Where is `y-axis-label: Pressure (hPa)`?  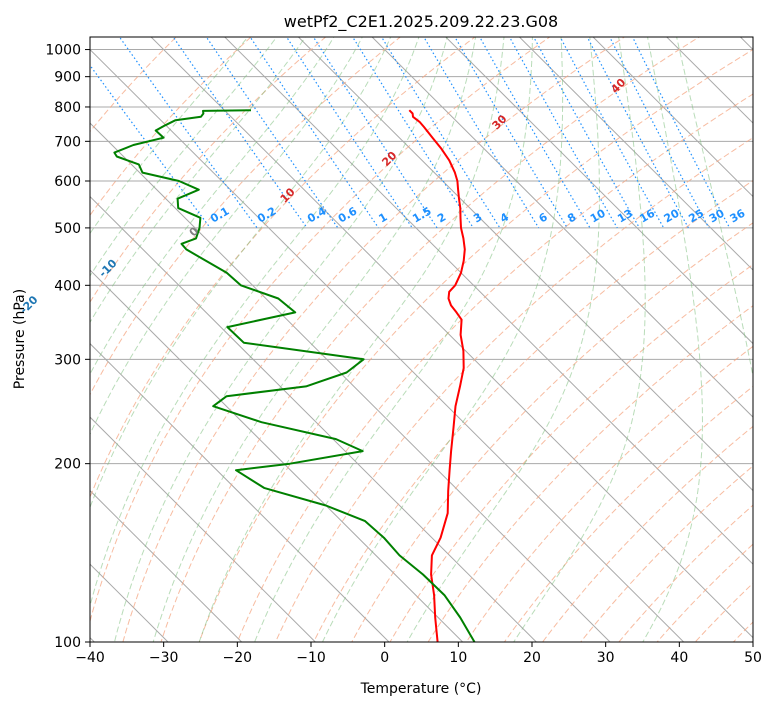
y-axis-label: Pressure (hPa) is located at coordinates (20, 339).